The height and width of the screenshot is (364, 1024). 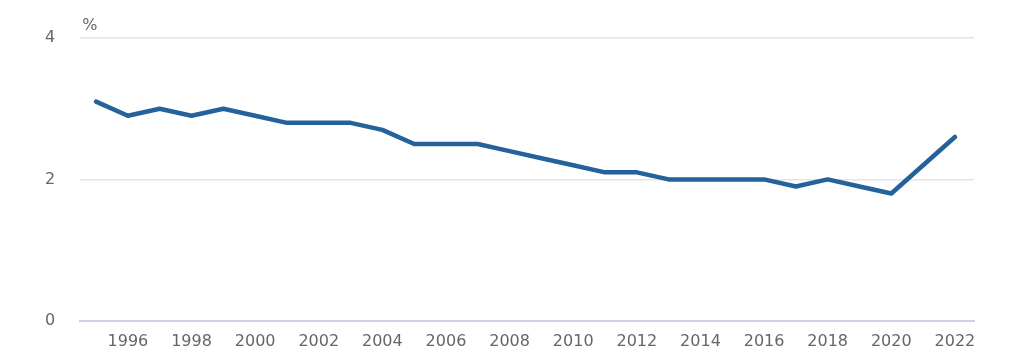 I want to click on y-axis-title: %, so click(x=90, y=25).